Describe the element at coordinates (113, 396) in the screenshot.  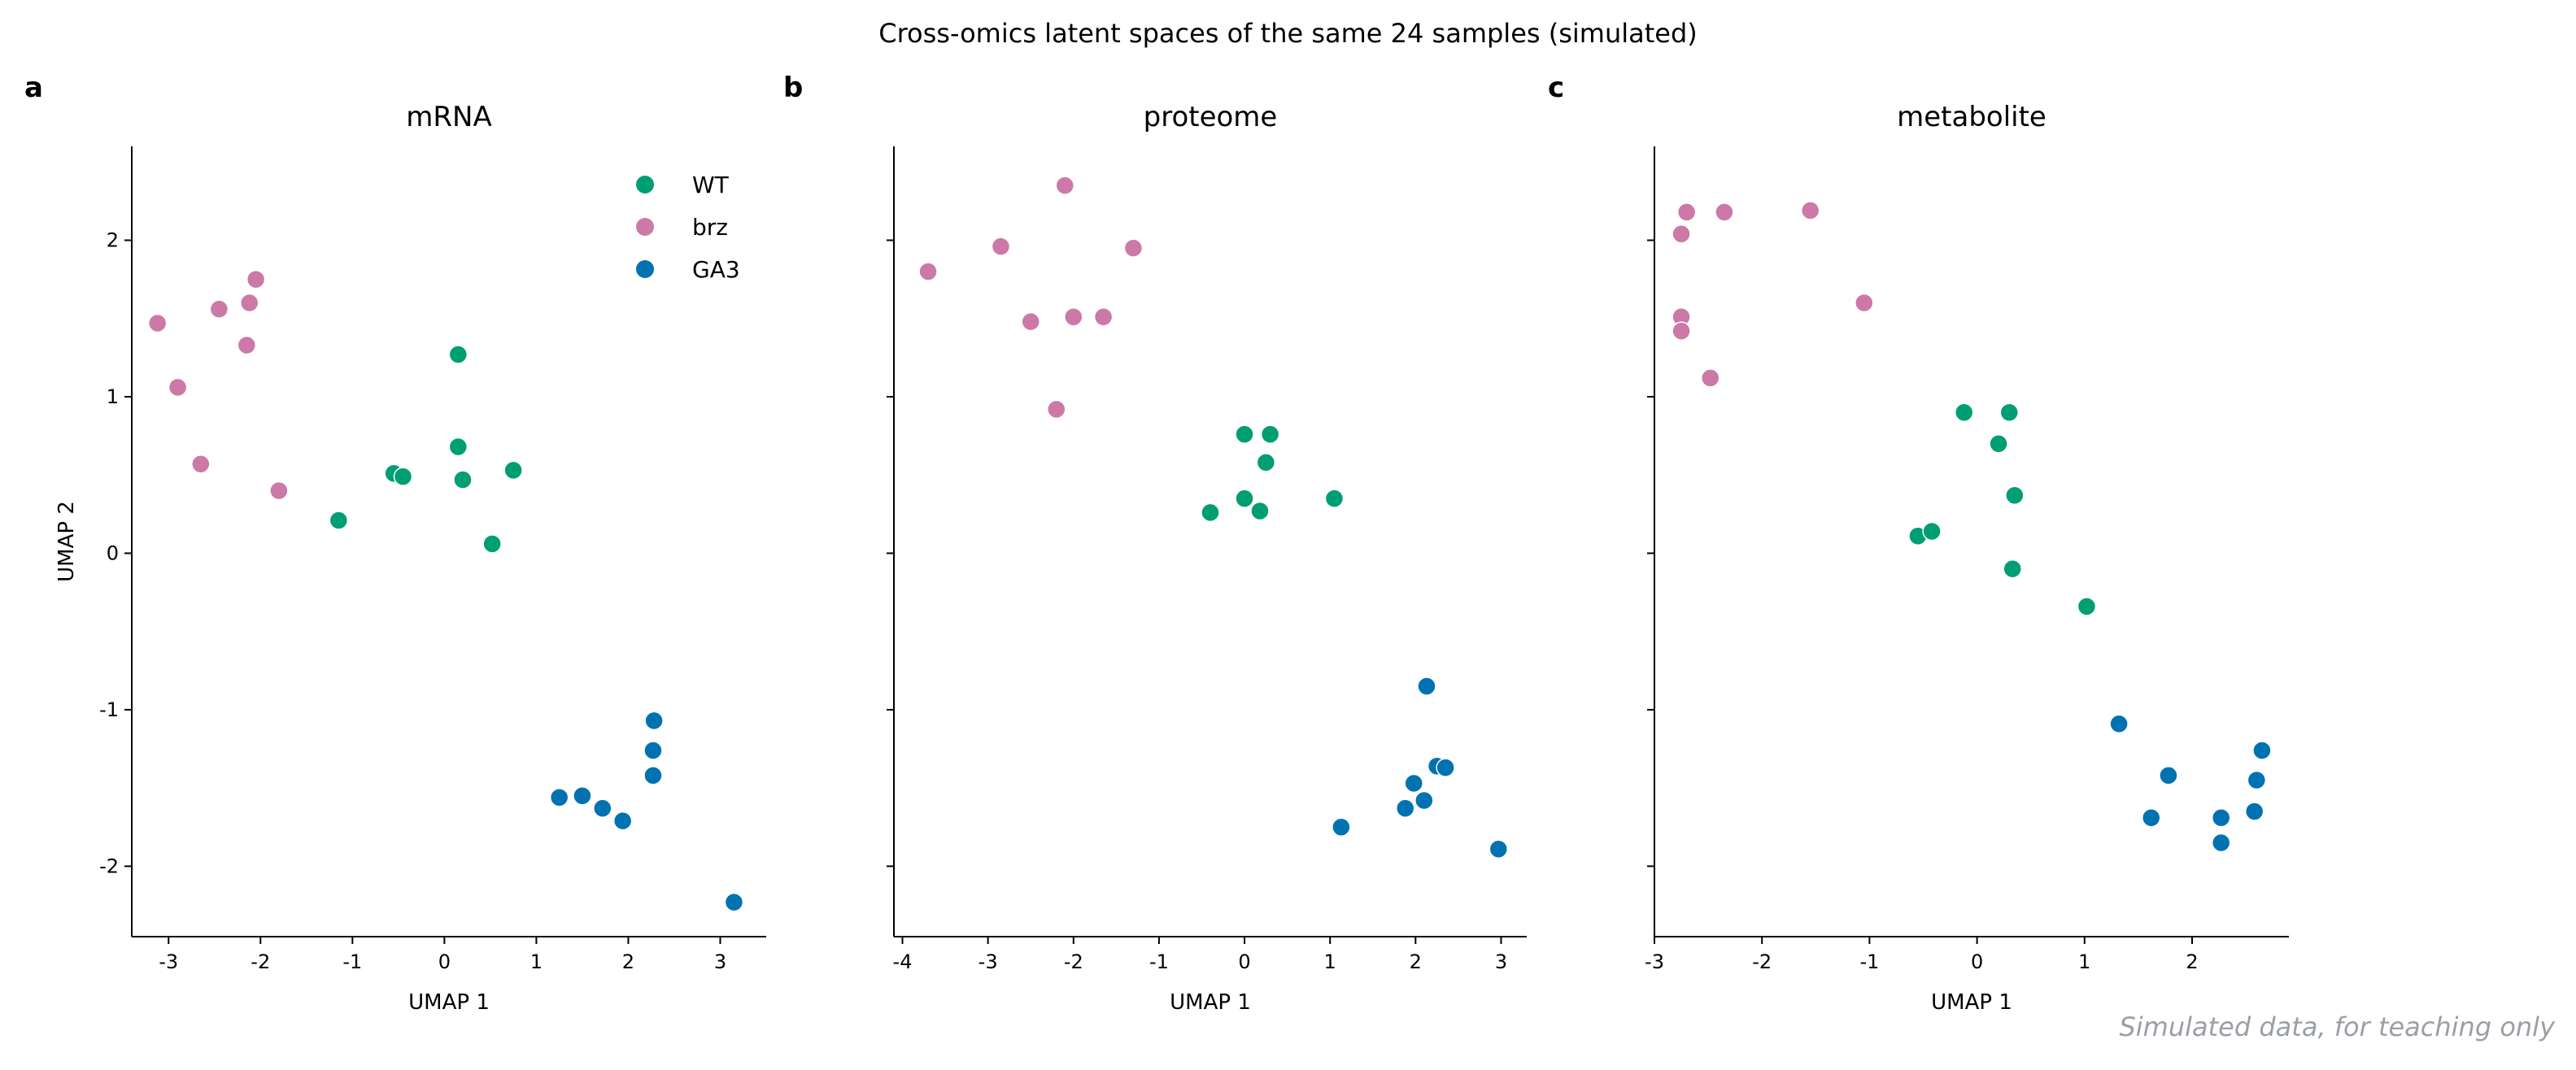
I see `y-tick-label: 1` at that location.